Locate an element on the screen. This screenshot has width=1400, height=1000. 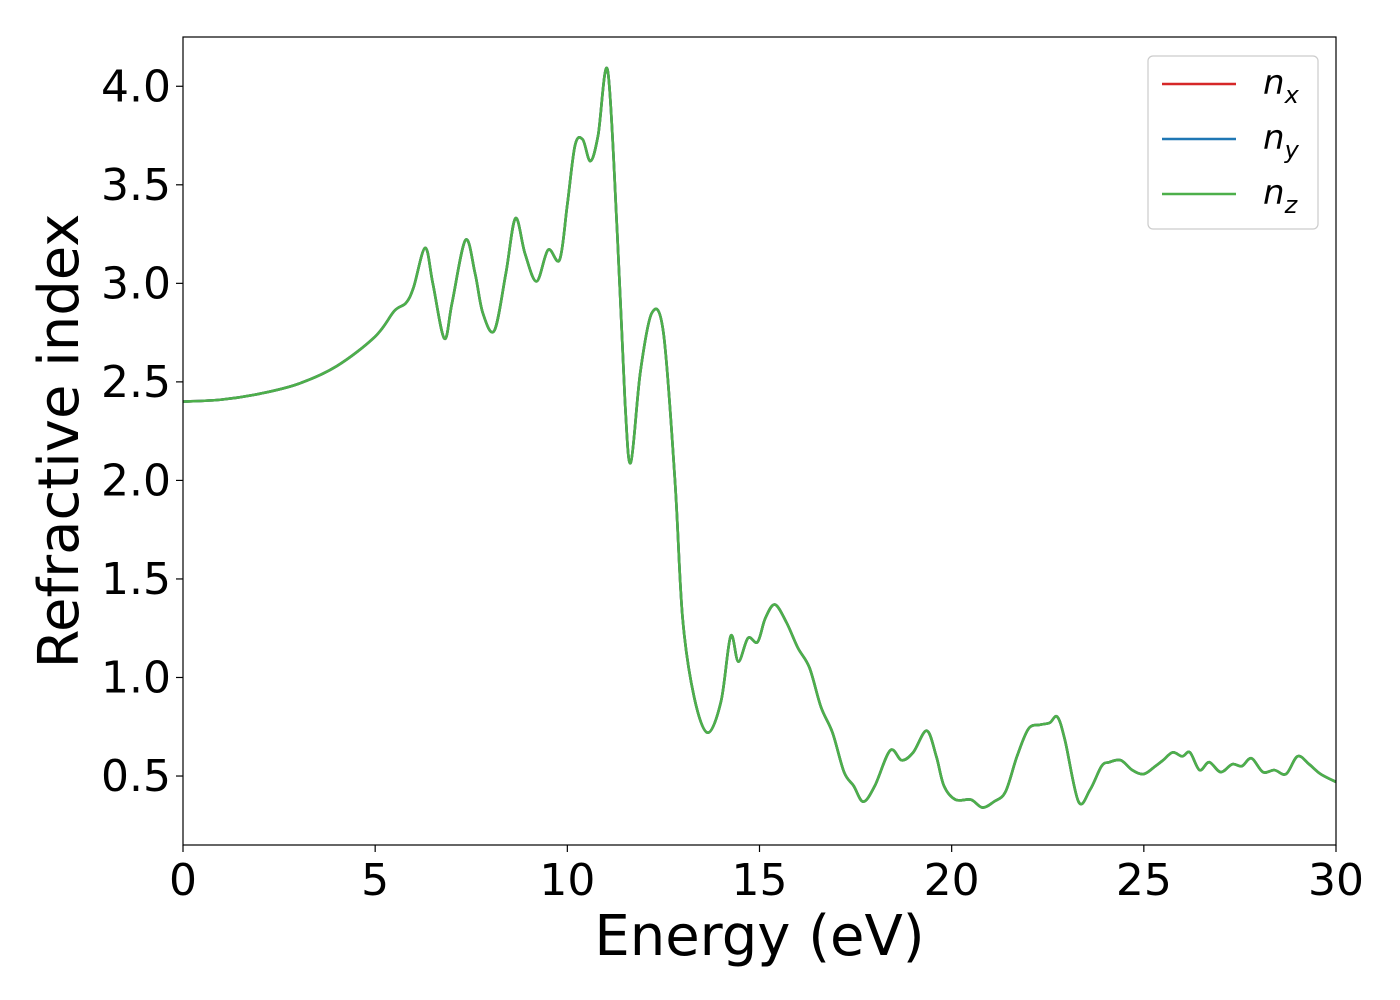
x-tick-label: 20 is located at coordinates (952, 880).